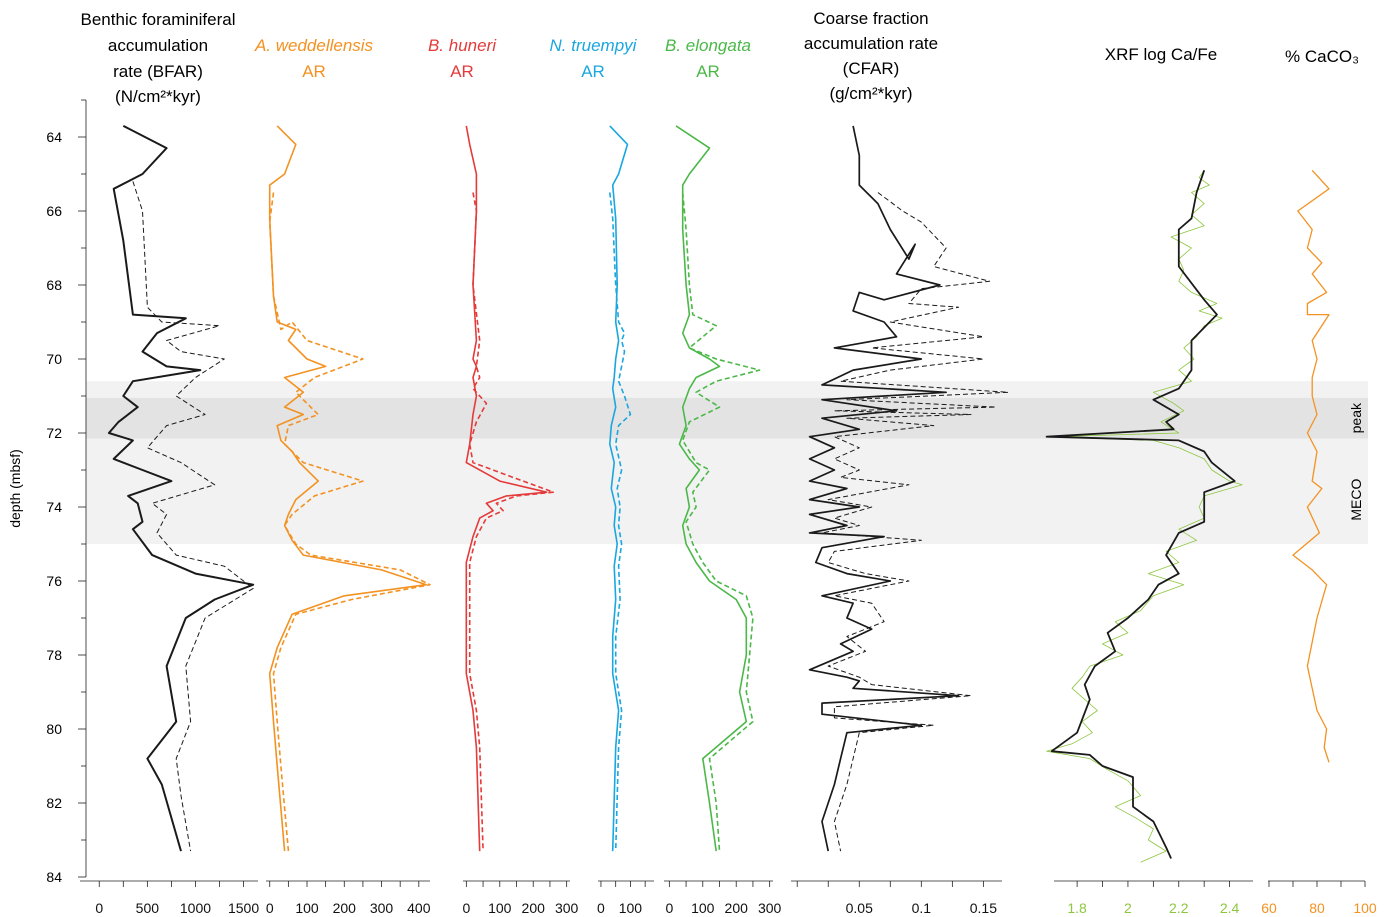 This screenshot has width=1395, height=917. I want to click on weddellensis-x-tick-label: 0, so click(270, 908).